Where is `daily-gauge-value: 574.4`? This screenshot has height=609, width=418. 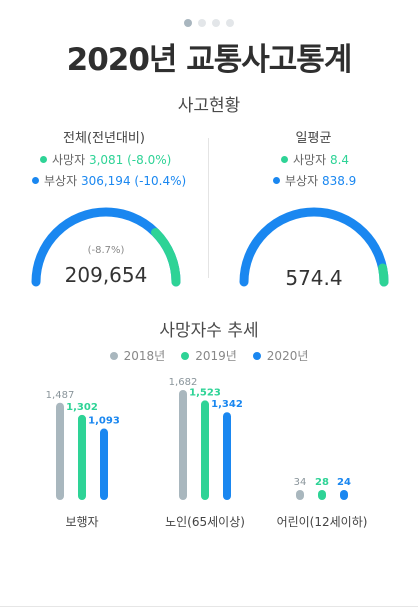 daily-gauge-value: 574.4 is located at coordinates (314, 278).